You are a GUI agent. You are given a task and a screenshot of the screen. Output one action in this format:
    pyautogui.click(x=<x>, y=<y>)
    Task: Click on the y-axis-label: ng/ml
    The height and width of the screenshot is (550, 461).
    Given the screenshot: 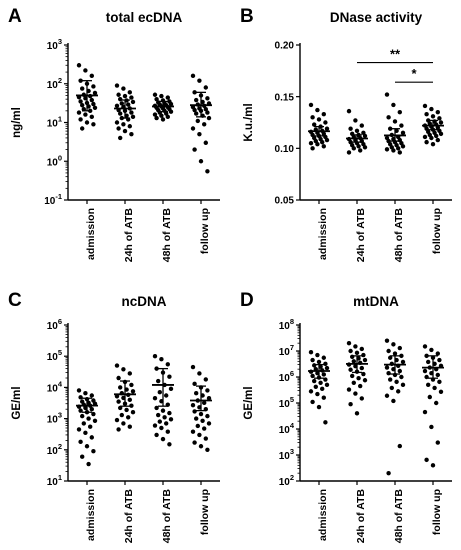 What is the action you would take?
    pyautogui.click(x=17, y=122)
    